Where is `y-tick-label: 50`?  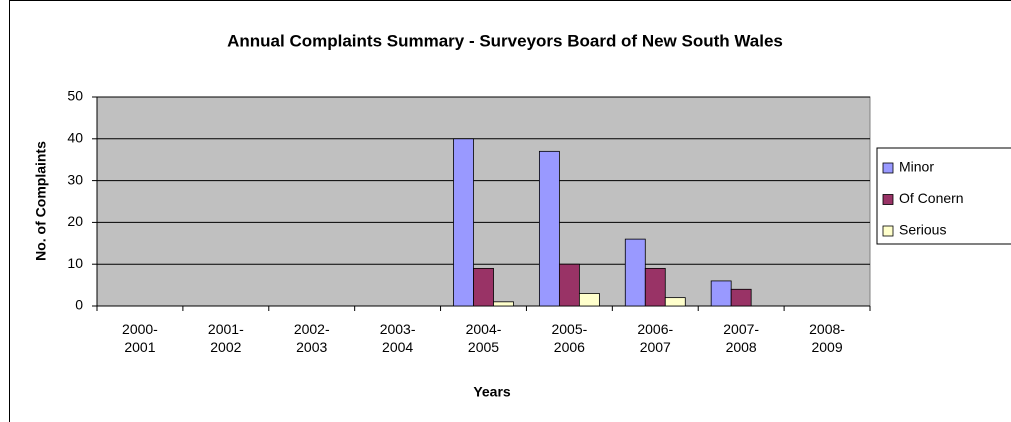 y-tick-label: 50 is located at coordinates (75, 96).